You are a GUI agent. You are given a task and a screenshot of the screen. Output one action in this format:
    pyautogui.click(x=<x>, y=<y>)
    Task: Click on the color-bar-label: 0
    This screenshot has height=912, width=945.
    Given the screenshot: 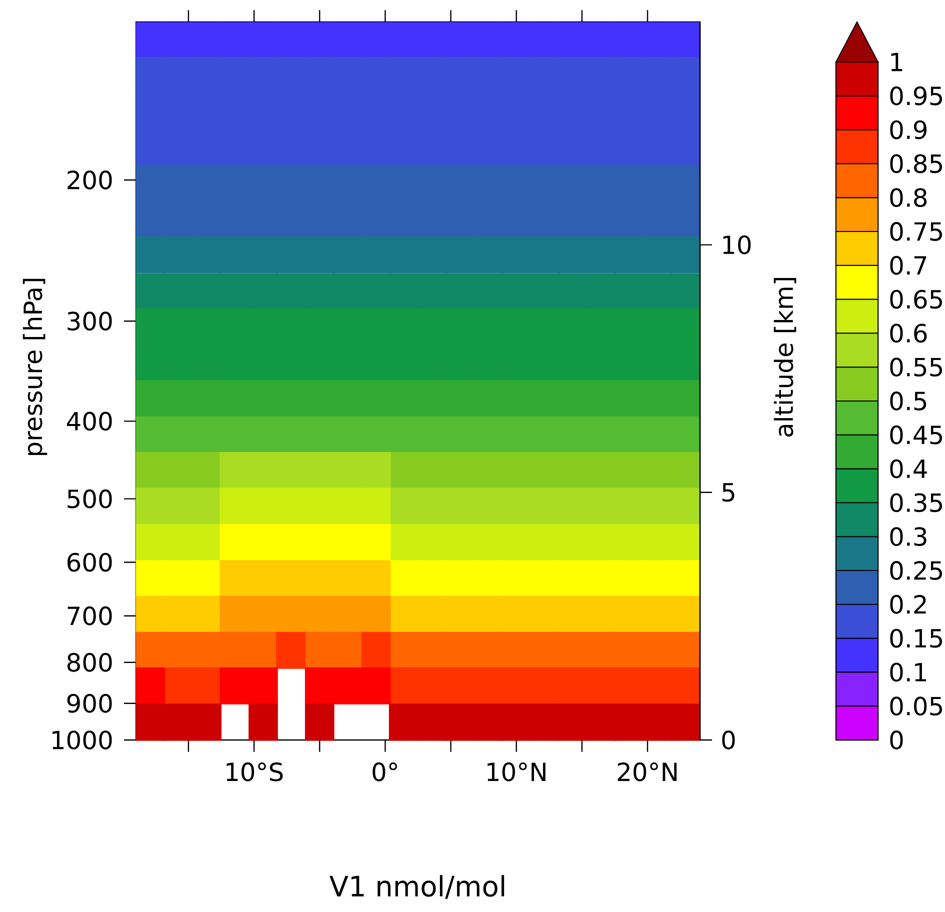 What is the action you would take?
    pyautogui.click(x=896, y=740)
    